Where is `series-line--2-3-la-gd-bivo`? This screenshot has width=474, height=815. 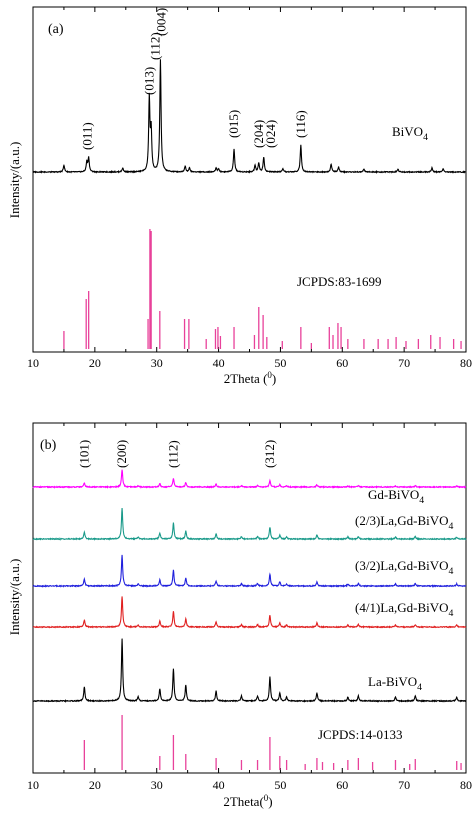
series-line--2-3-la-gd-bivo is located at coordinates (249, 524).